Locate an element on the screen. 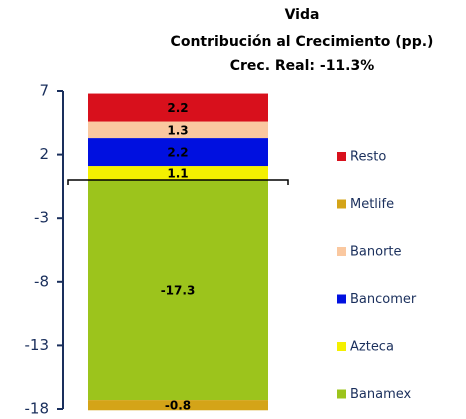 The image size is (466, 419). y-tick-label: -8 is located at coordinates (41, 281).